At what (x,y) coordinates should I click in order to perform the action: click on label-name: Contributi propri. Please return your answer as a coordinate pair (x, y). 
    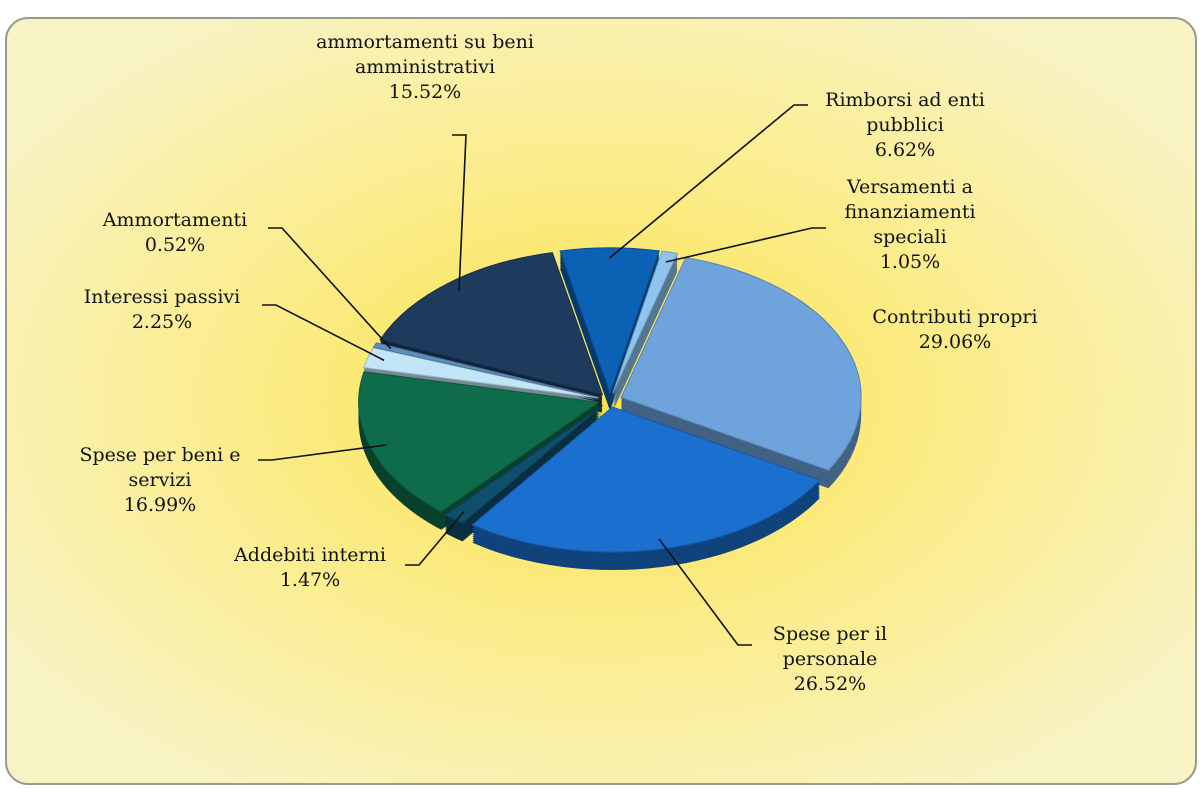
    Looking at the image, I should click on (955, 317).